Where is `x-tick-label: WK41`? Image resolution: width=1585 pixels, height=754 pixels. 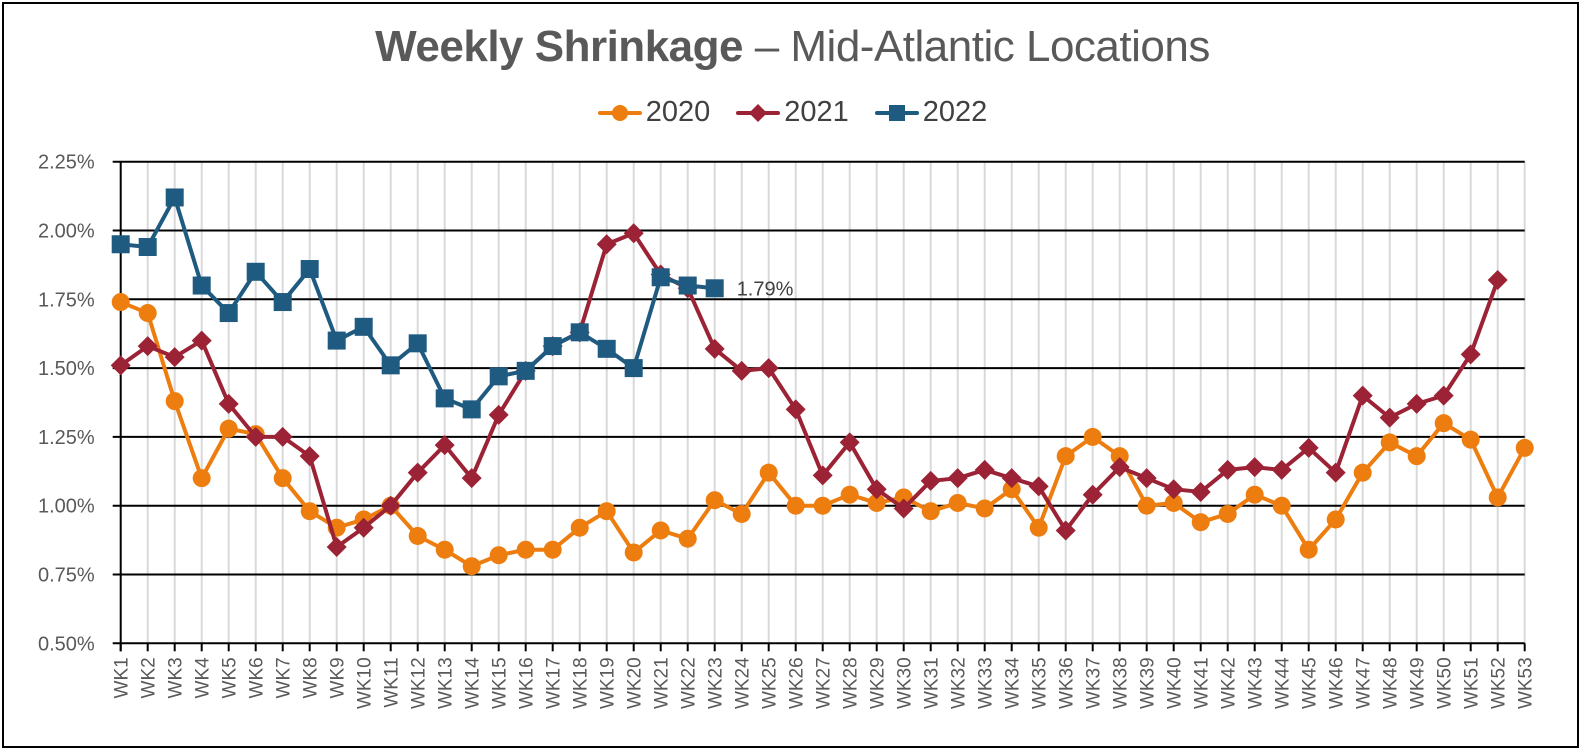
x-tick-label: WK41 is located at coordinates (1202, 683).